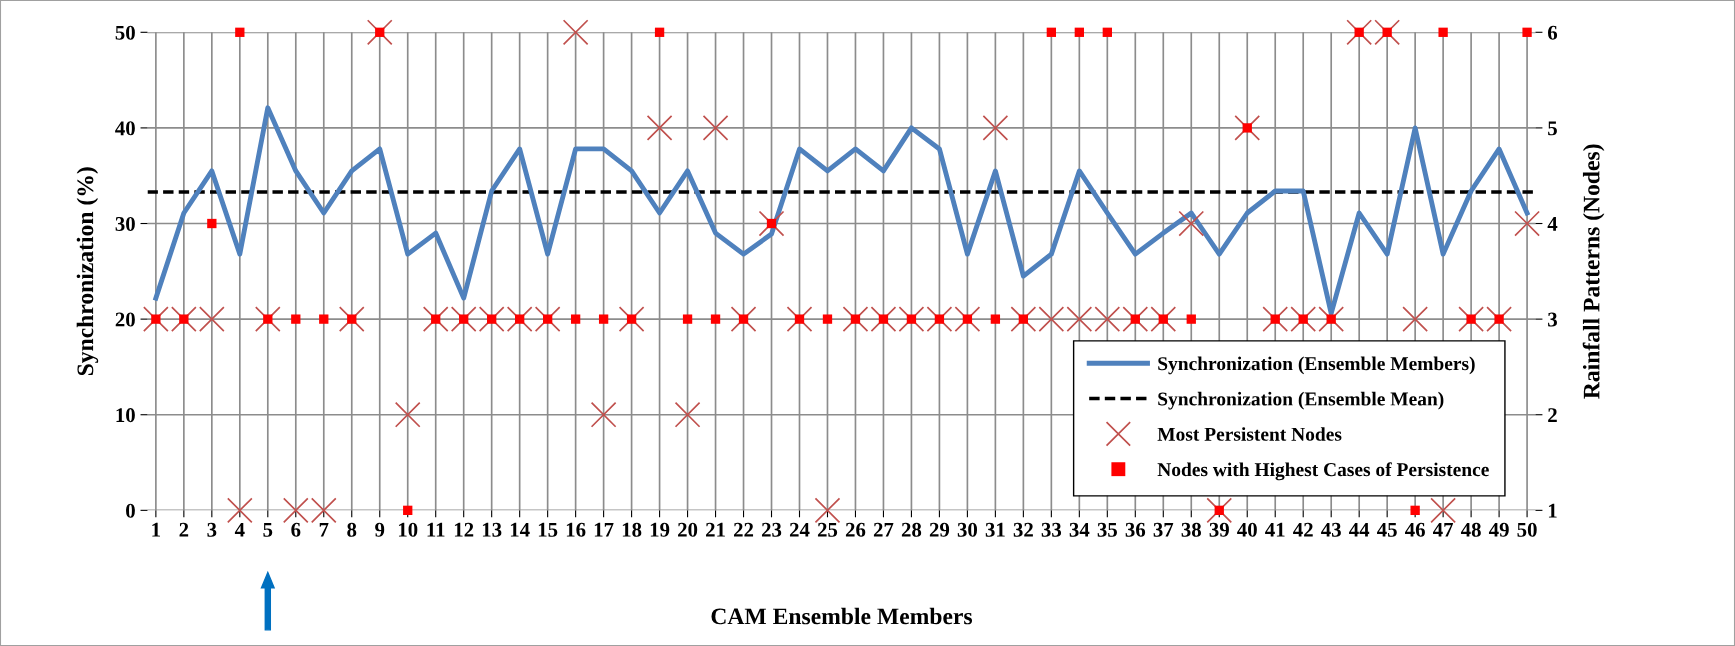  I want to click on x-tick-label: 46, so click(1415, 529).